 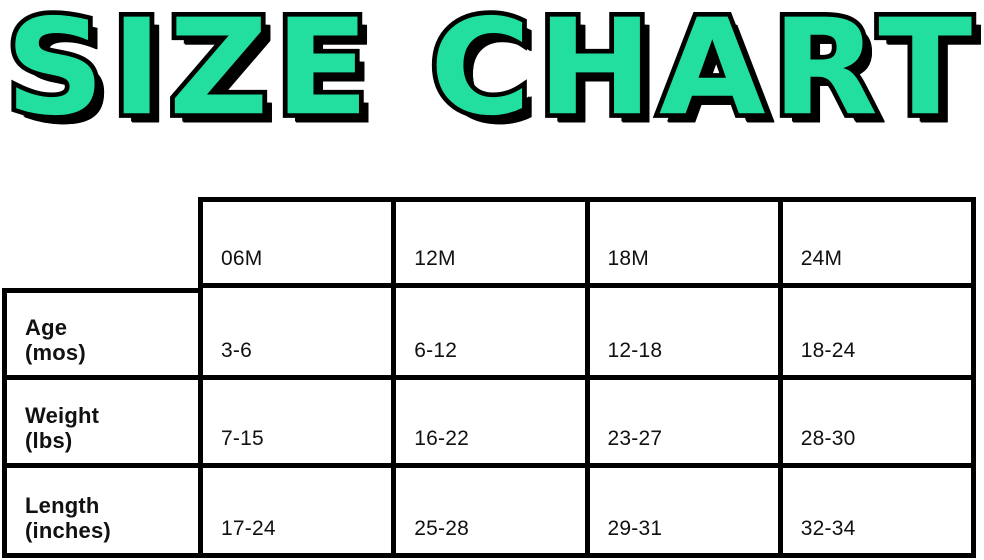 I want to click on cell-length-12m: 25-28, so click(x=488, y=513).